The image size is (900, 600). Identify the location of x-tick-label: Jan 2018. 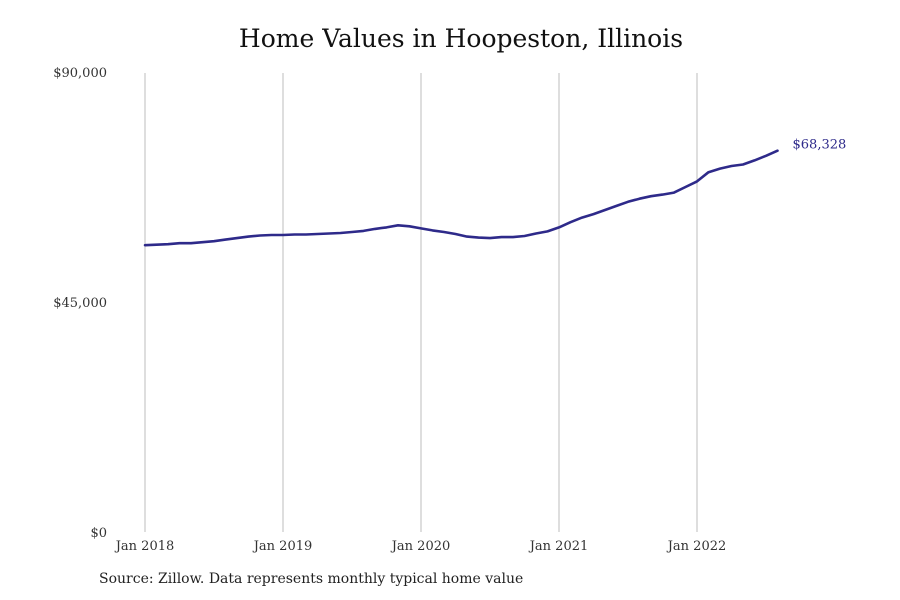
(144, 546).